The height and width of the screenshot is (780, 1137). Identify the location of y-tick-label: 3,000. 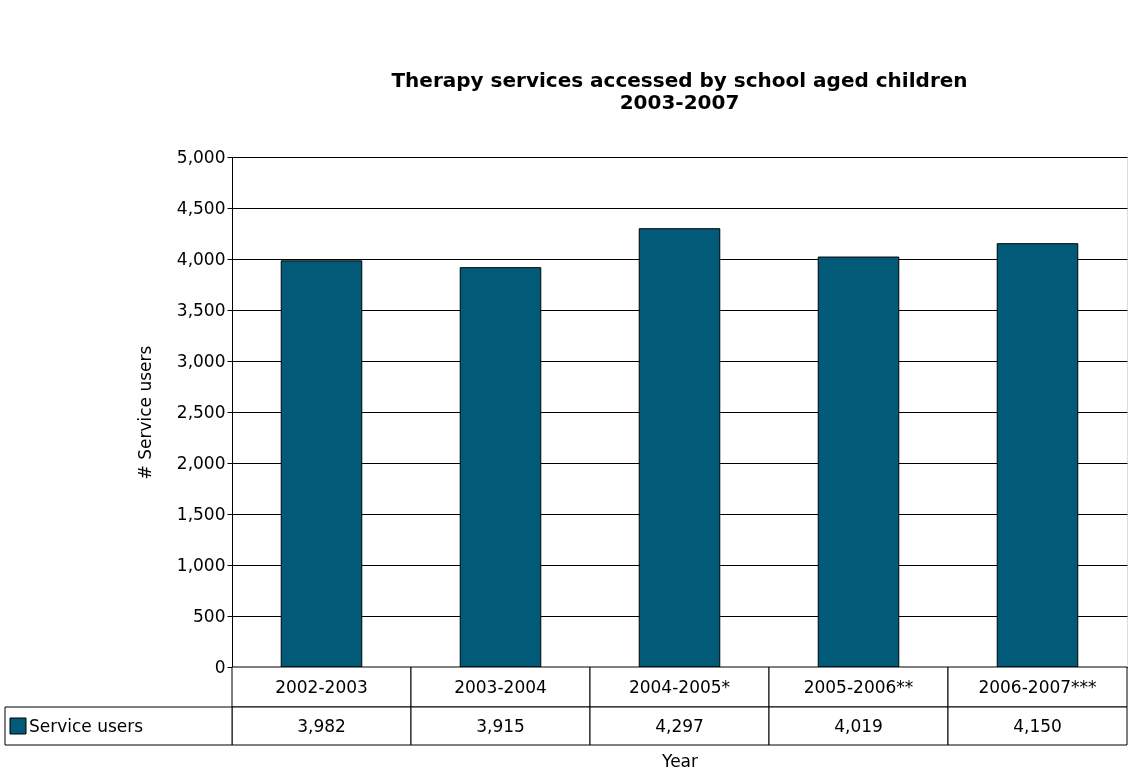
(201, 360).